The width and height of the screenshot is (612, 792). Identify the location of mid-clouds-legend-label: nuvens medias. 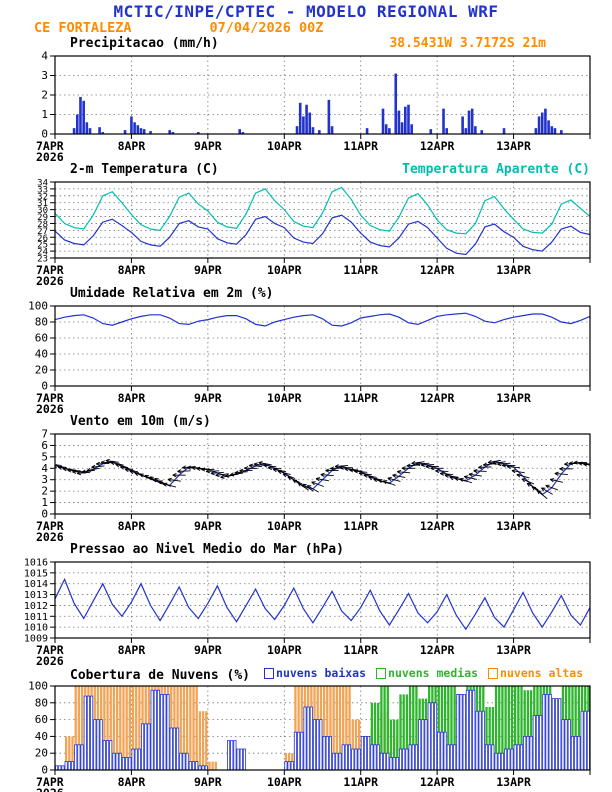
(433, 673).